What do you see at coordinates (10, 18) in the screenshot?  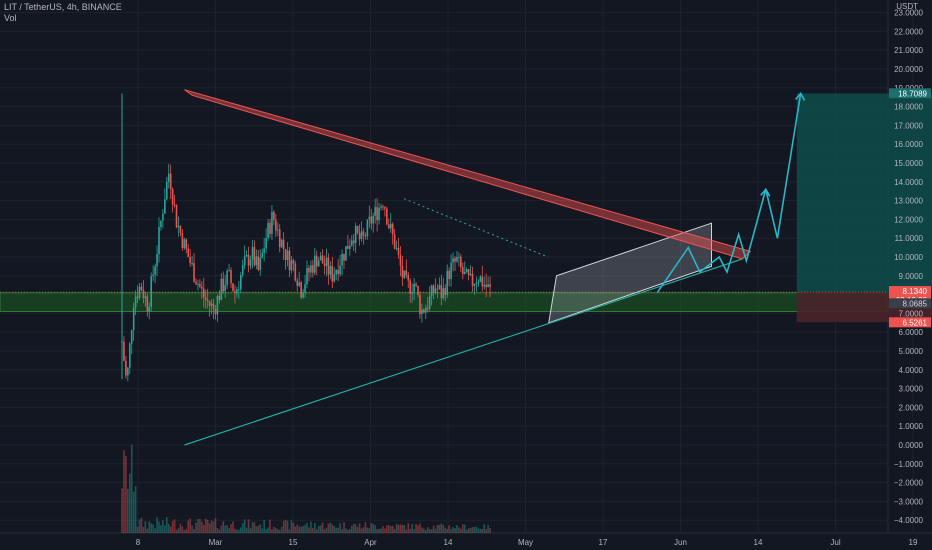 I see `volume-legend: Vol` at bounding box center [10, 18].